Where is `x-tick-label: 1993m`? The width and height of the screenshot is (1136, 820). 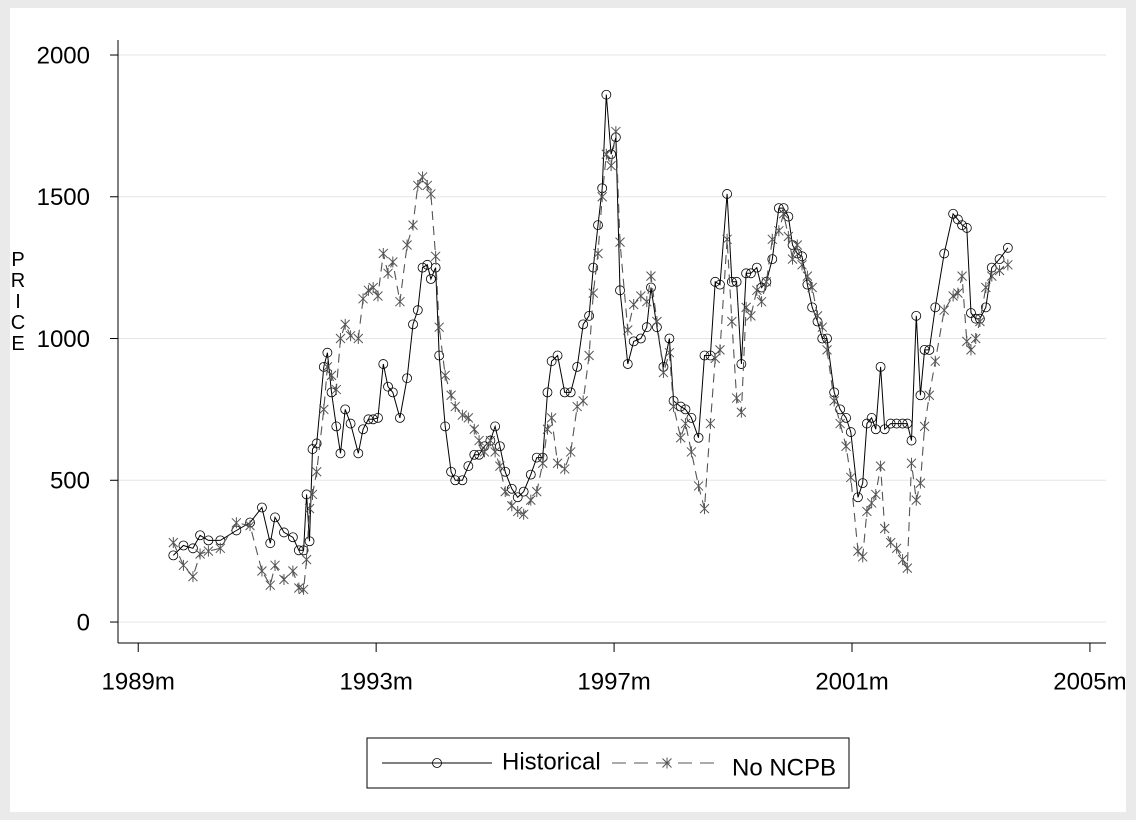 x-tick-label: 1993m is located at coordinates (375, 681).